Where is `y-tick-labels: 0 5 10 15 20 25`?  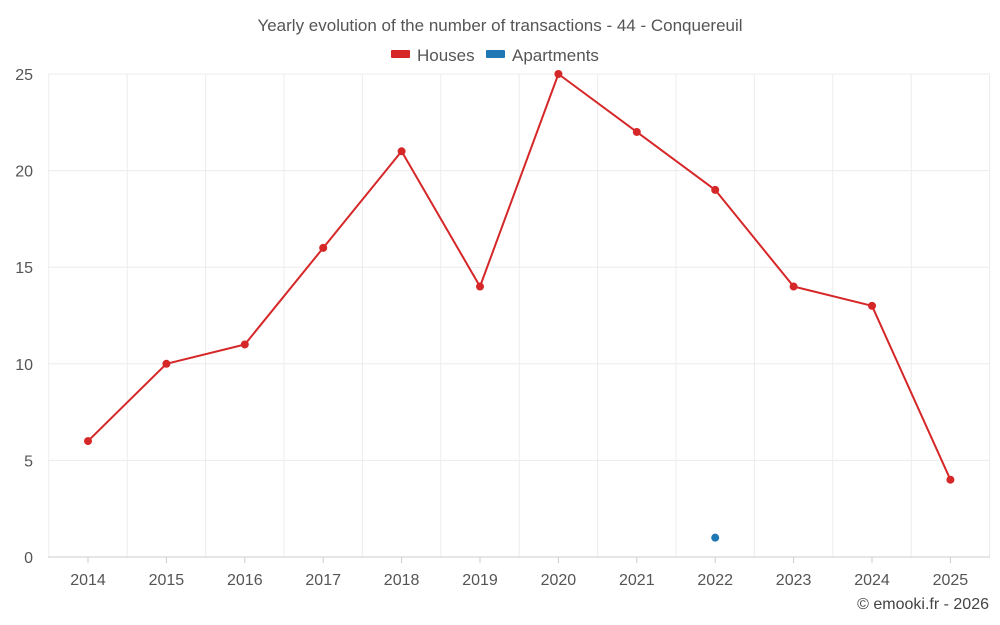
y-tick-labels: 0 5 10 15 20 25 is located at coordinates (24, 317).